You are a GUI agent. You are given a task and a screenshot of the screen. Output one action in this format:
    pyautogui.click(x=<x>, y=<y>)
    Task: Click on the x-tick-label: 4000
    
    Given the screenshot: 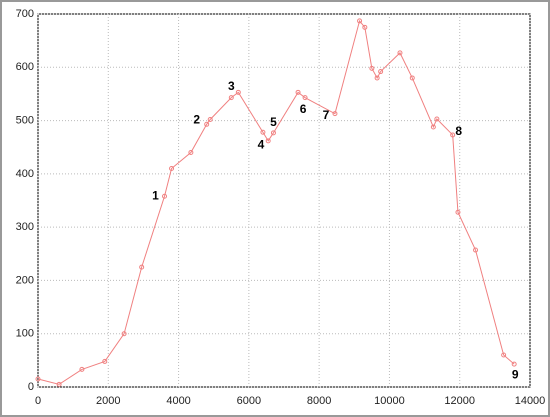 What is the action you would take?
    pyautogui.click(x=178, y=401)
    